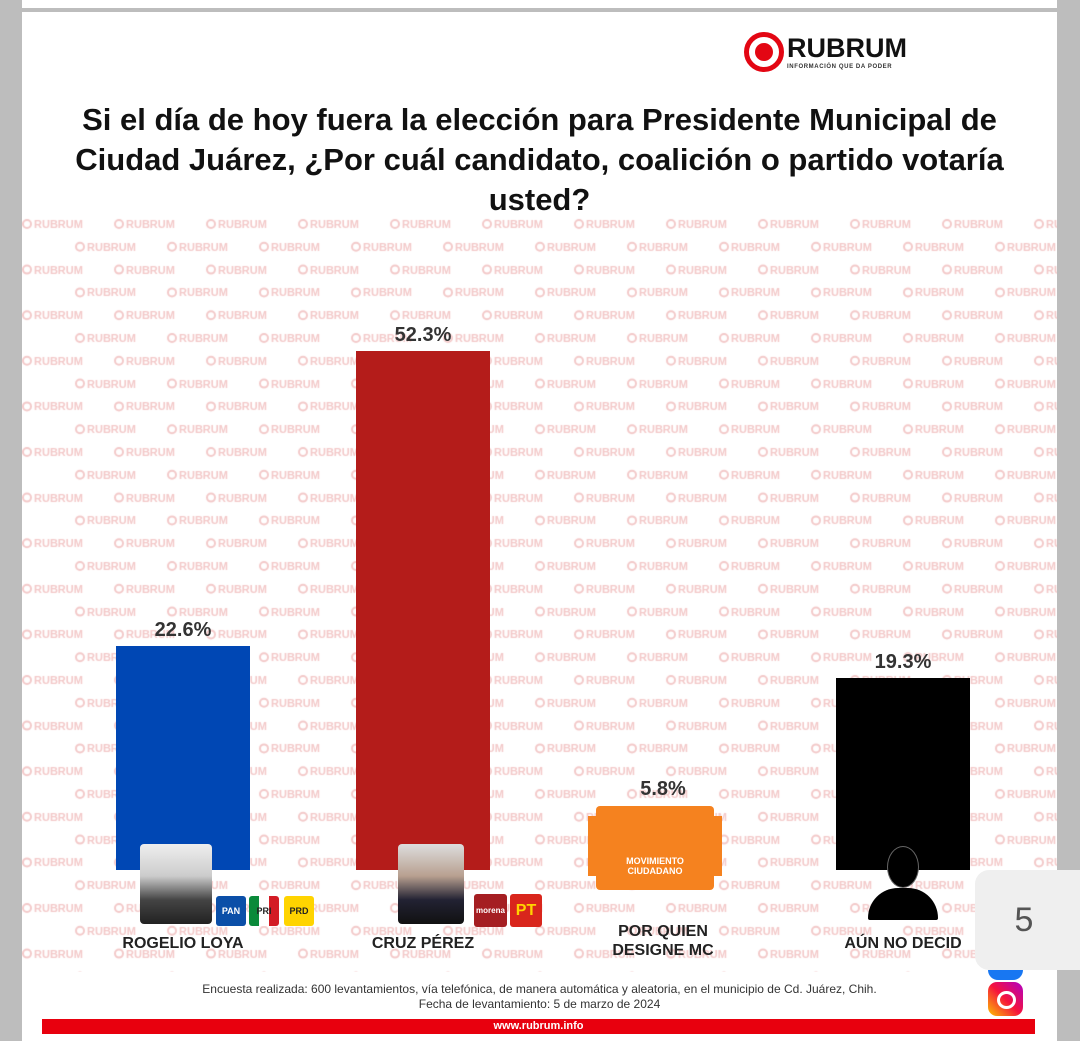  I want to click on page-number-badge: 5, so click(1027, 920).